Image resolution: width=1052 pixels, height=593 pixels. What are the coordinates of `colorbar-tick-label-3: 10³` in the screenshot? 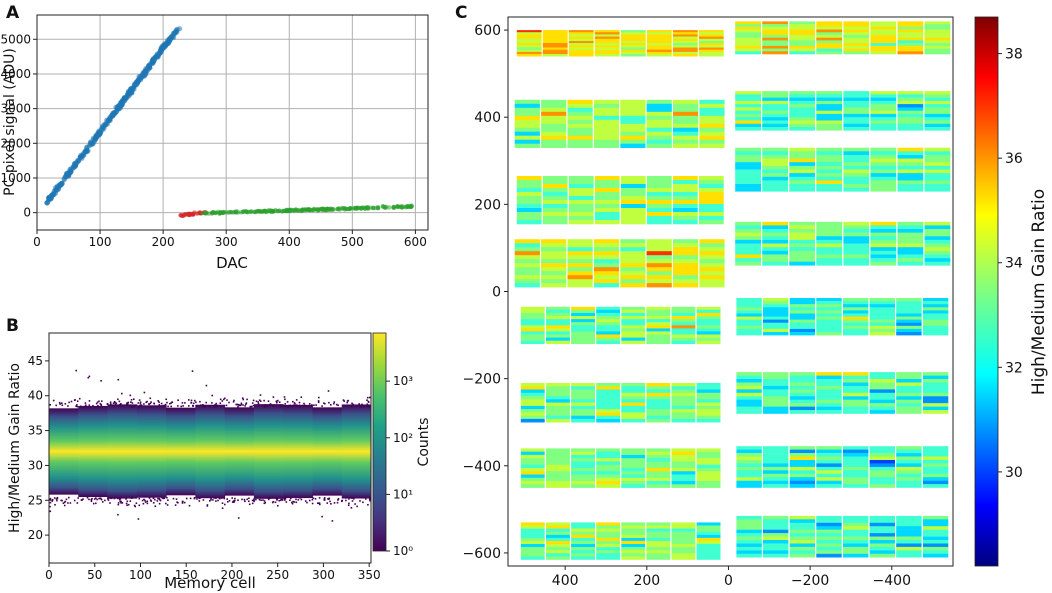 It's located at (403, 381).